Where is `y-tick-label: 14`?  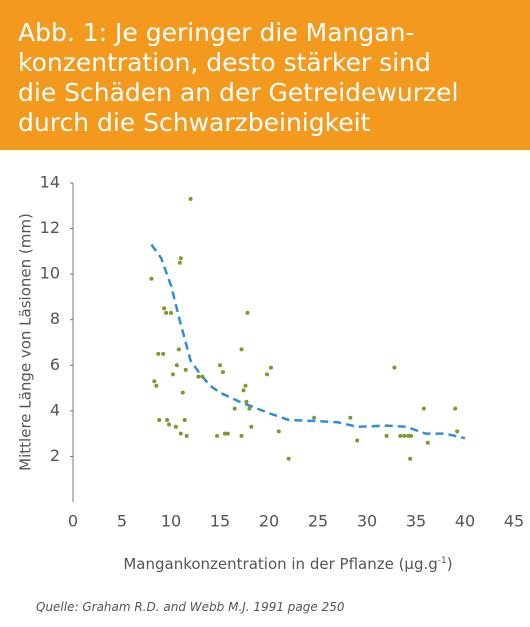 y-tick-label: 14 is located at coordinates (50, 182).